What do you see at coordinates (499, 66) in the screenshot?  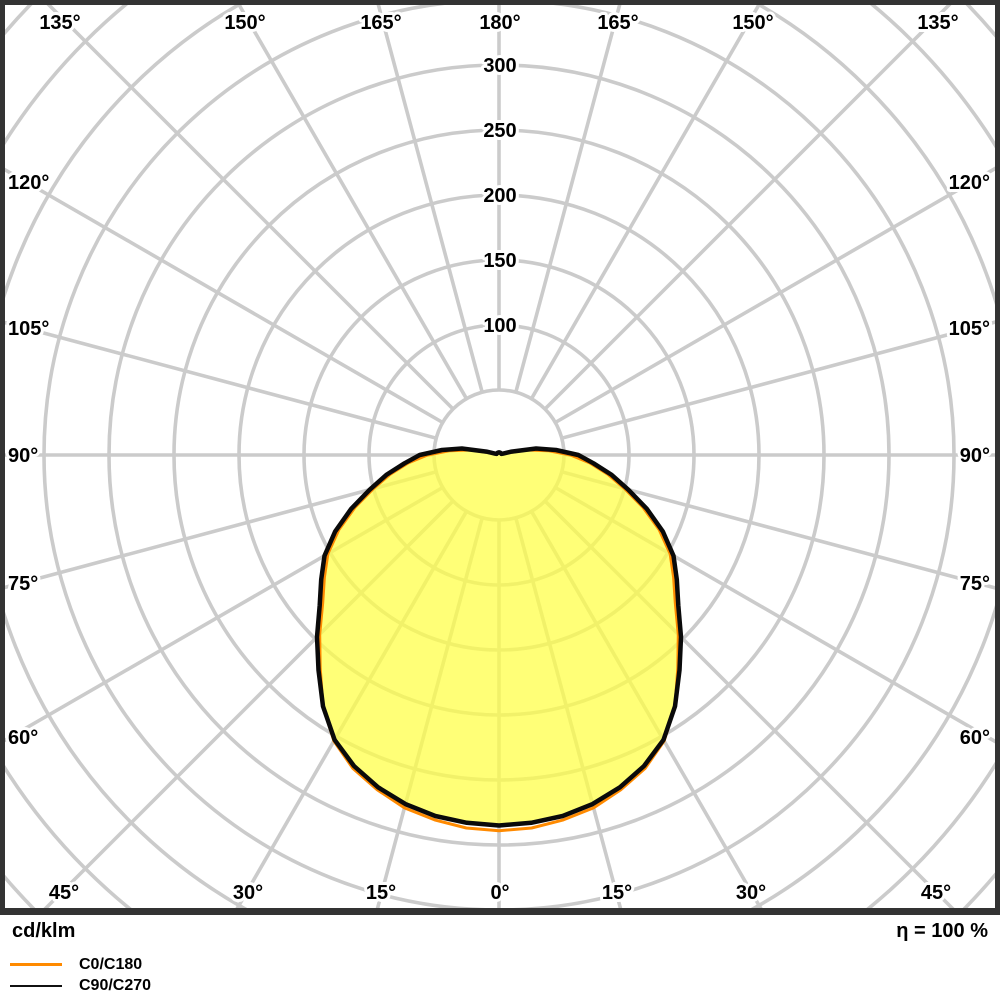 I see `radial-tick-label: 300` at bounding box center [499, 66].